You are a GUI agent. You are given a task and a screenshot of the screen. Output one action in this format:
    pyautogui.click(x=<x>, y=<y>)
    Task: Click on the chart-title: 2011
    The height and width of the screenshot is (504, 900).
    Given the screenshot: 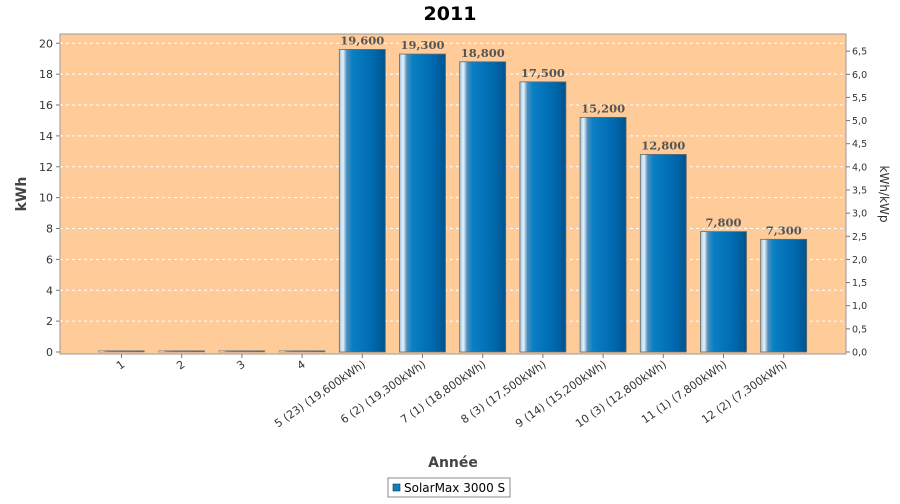 What is the action you would take?
    pyautogui.click(x=450, y=14)
    